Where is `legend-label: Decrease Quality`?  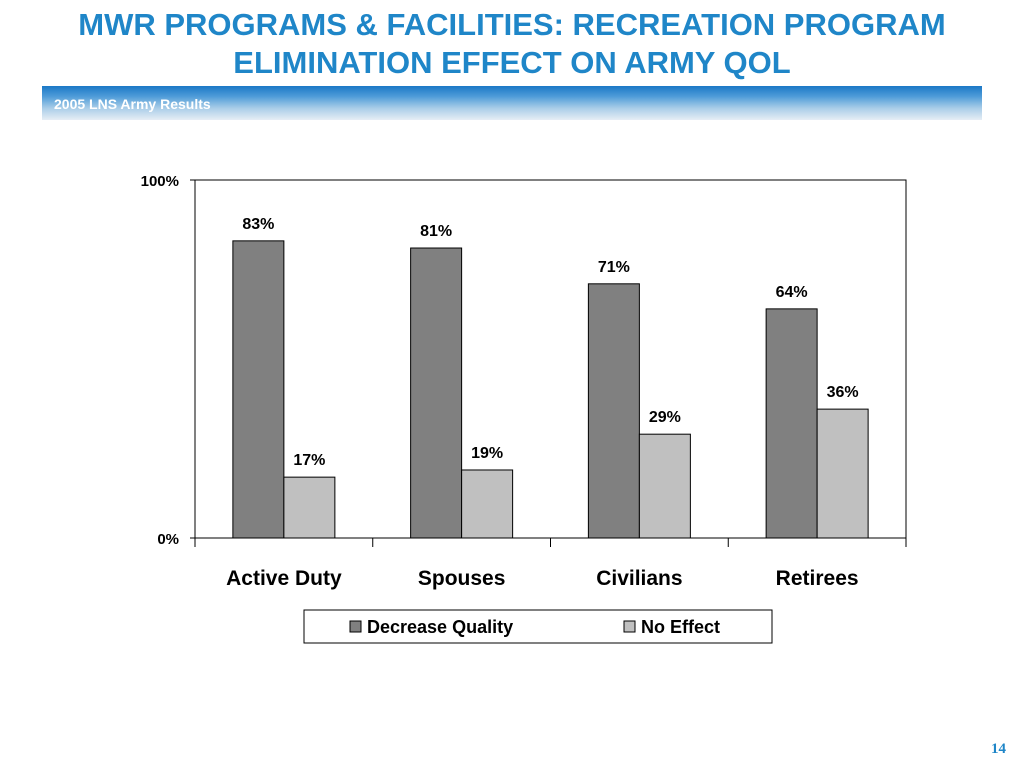
legend-label: Decrease Quality is located at coordinates (440, 627).